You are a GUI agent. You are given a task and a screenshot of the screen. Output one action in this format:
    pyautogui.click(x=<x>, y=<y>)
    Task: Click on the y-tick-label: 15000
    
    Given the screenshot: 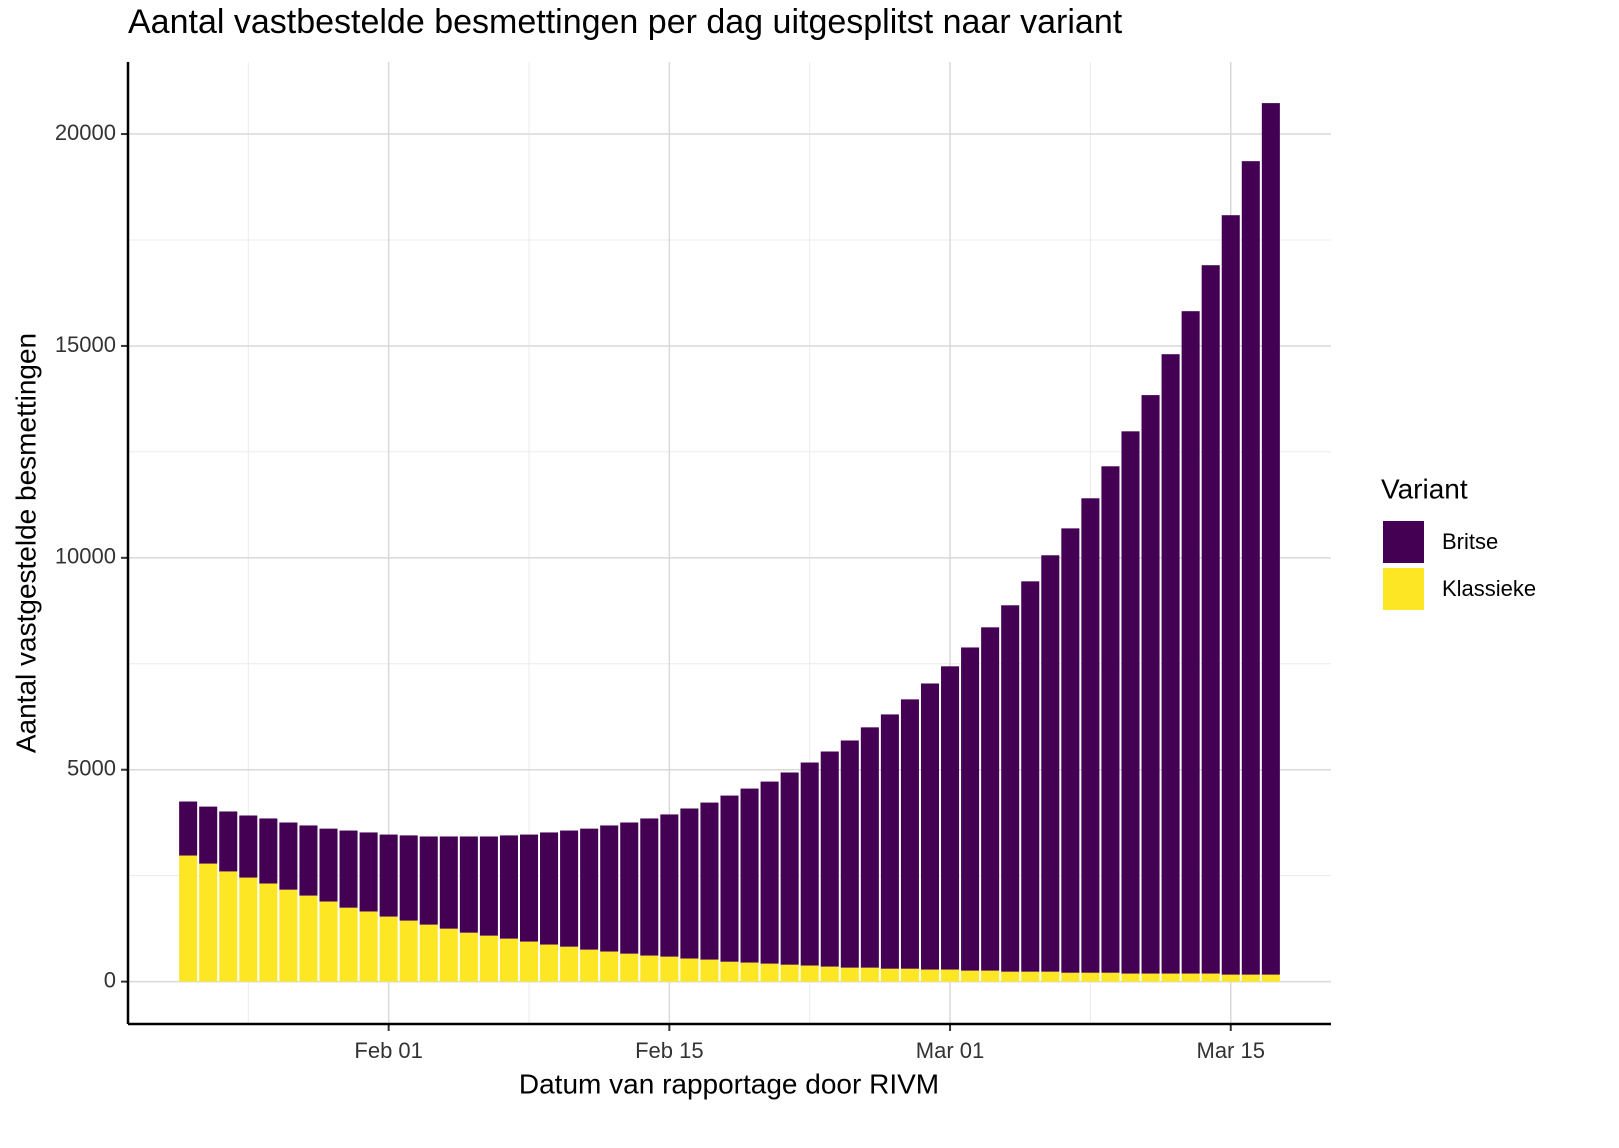 What is the action you would take?
    pyautogui.click(x=85, y=344)
    